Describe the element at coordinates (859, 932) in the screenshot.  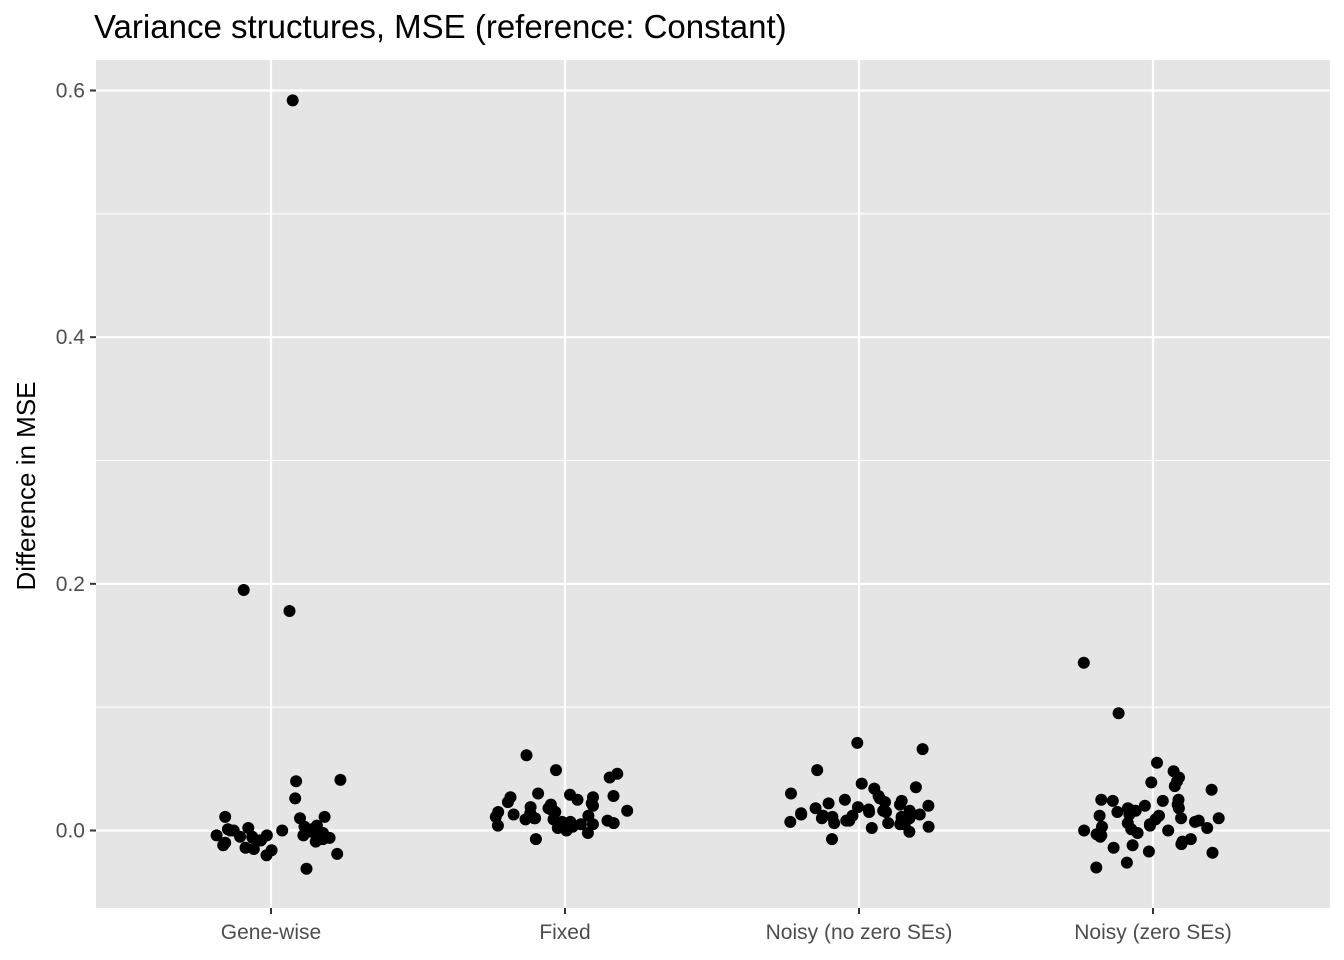
I see `x-tick-label: Noisy (no zero SEs)` at that location.